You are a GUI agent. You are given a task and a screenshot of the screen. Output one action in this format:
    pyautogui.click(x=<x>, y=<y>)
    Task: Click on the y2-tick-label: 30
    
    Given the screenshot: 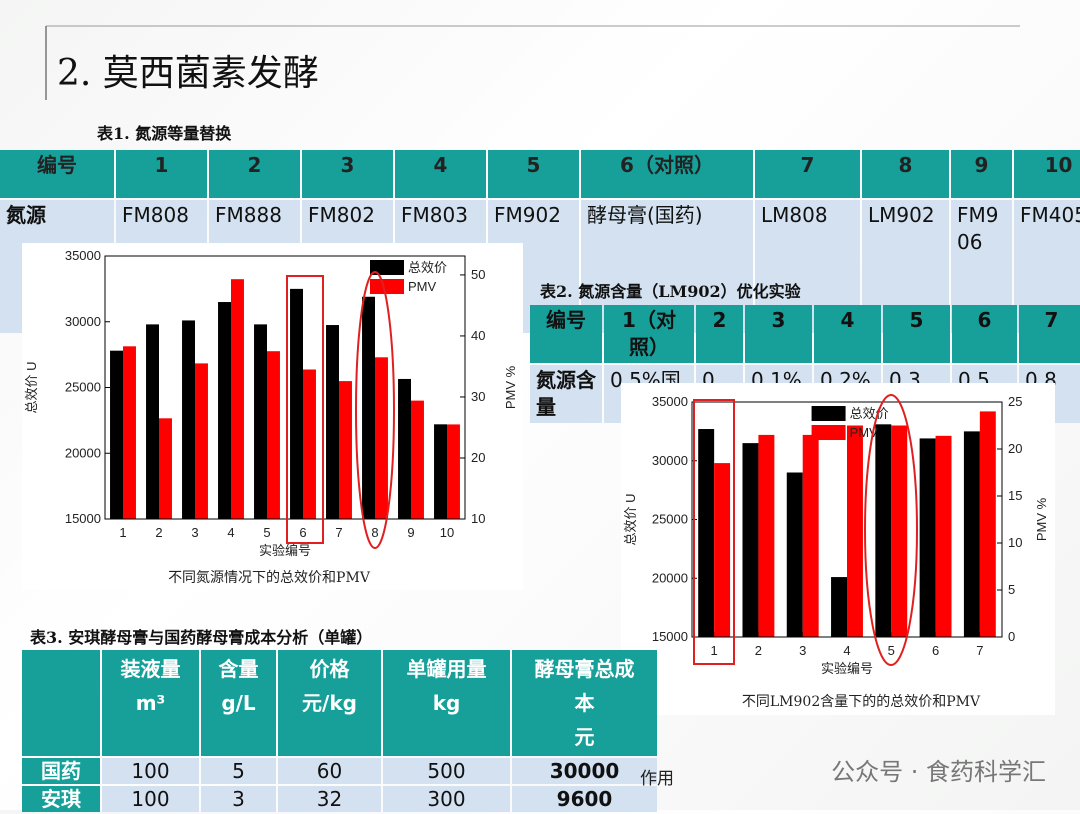 What is the action you would take?
    pyautogui.click(x=478, y=396)
    